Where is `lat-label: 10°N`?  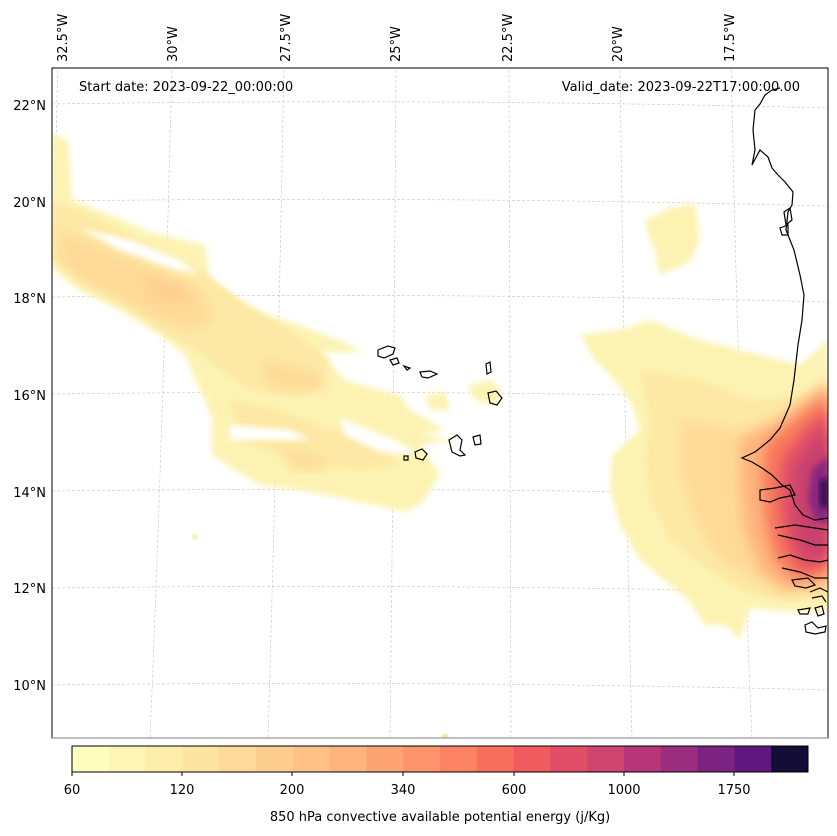
lat-label: 10°N is located at coordinates (29, 686).